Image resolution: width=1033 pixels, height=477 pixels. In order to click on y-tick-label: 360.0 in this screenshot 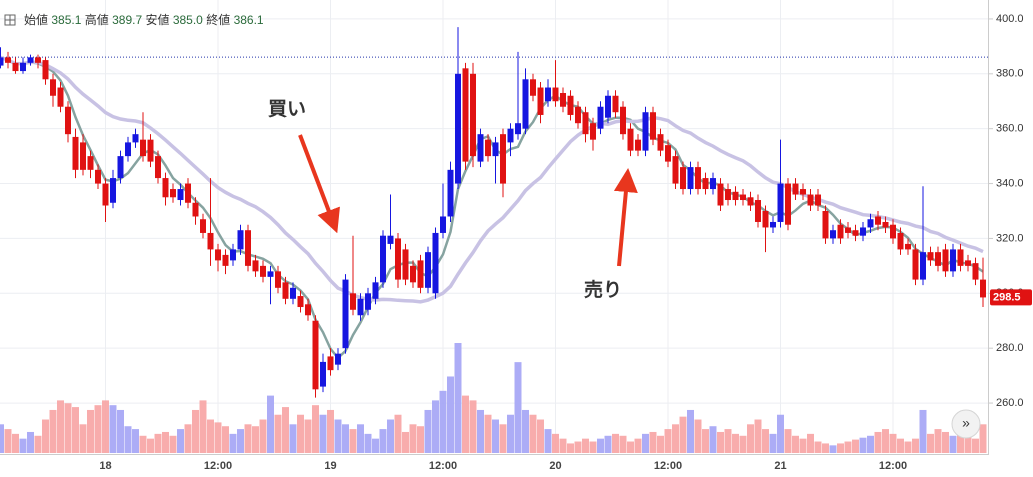, I will do `click(1010, 129)`.